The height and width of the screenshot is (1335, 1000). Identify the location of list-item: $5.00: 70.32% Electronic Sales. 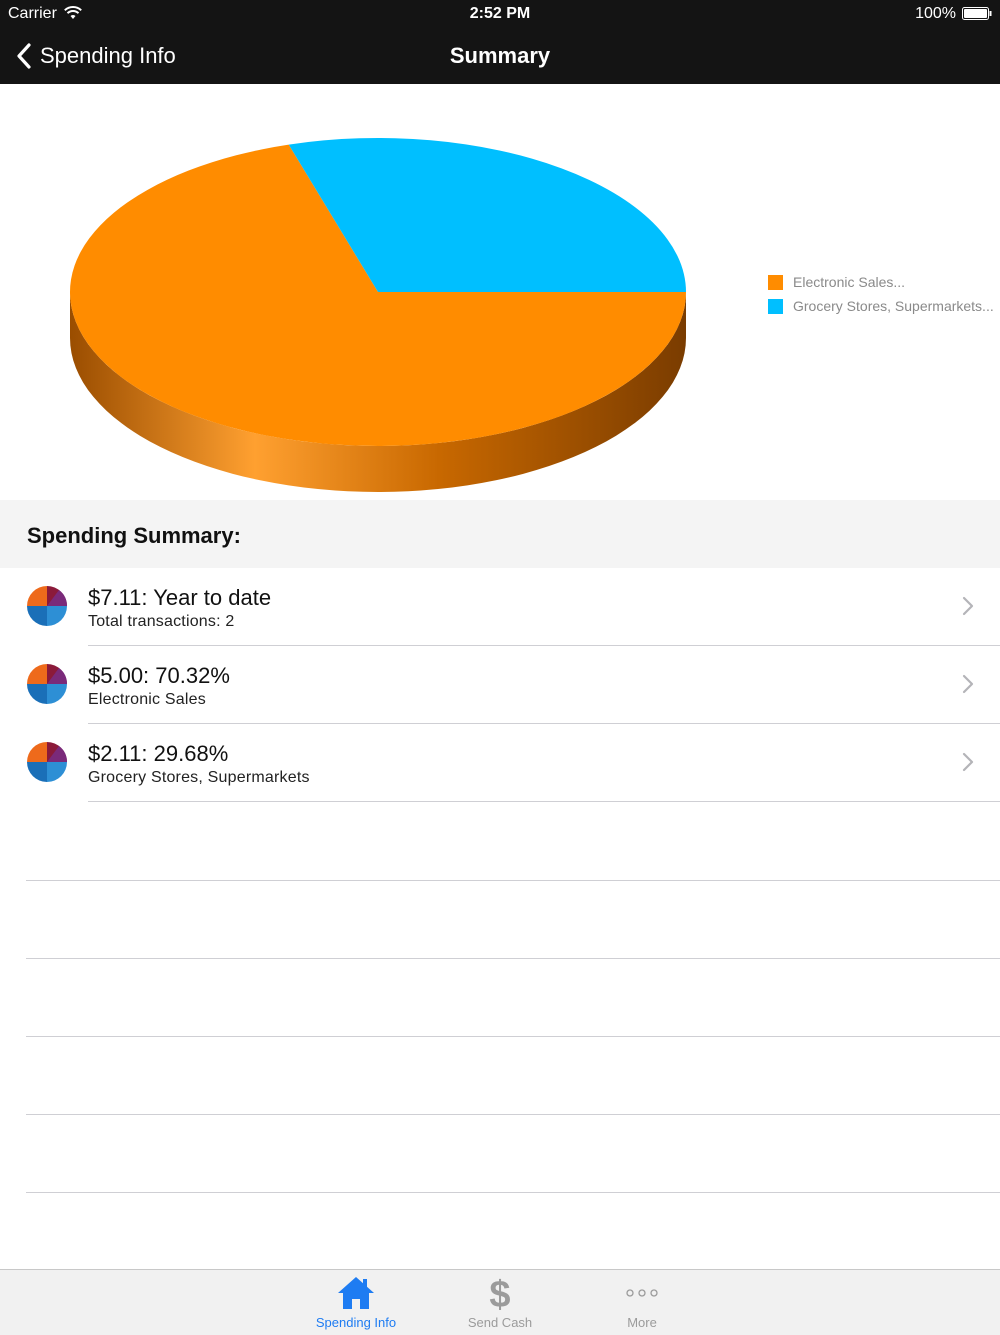
(500, 685).